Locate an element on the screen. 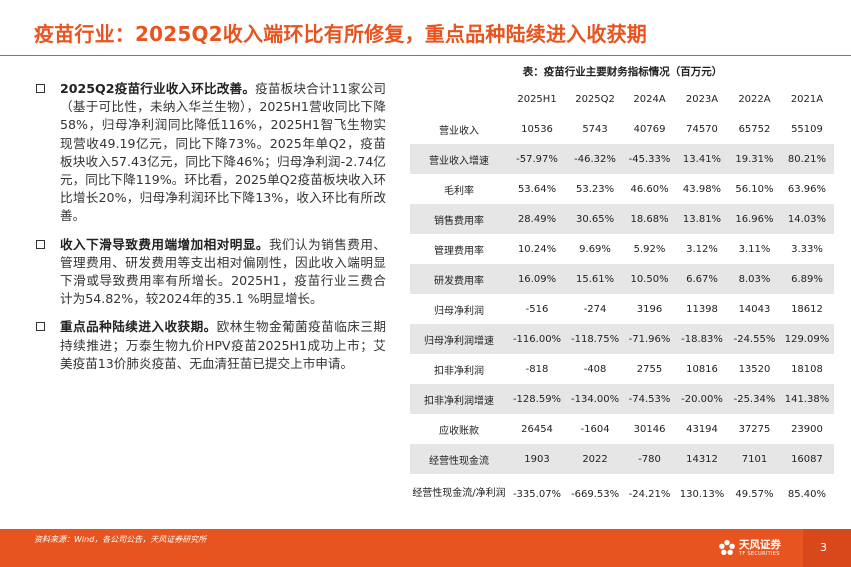 This screenshot has height=567, width=851. table-row: 经营性现金流 1903 2022 -780 14312 7101 16087 is located at coordinates (622, 459).